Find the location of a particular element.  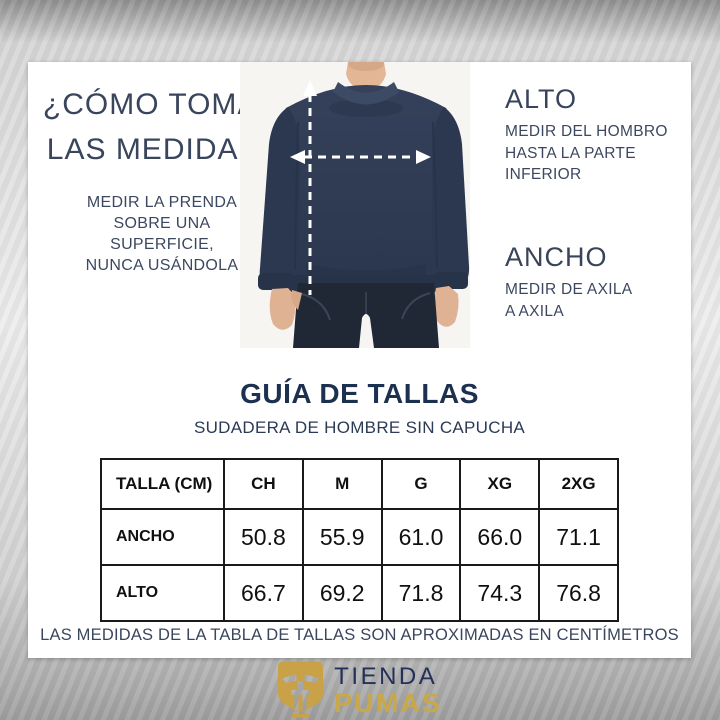

brand-name: TIENDA PUMAS is located at coordinates (388, 689).